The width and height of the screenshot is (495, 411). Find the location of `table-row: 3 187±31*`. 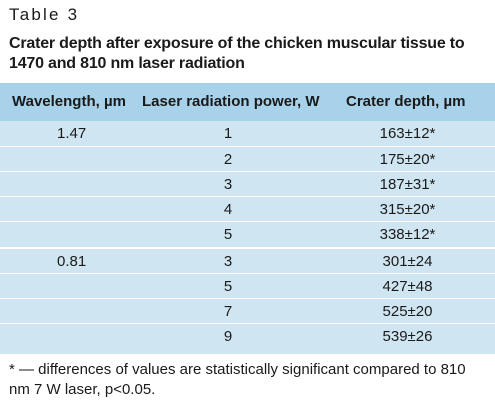

table-row: 3 187±31* is located at coordinates (247, 184).